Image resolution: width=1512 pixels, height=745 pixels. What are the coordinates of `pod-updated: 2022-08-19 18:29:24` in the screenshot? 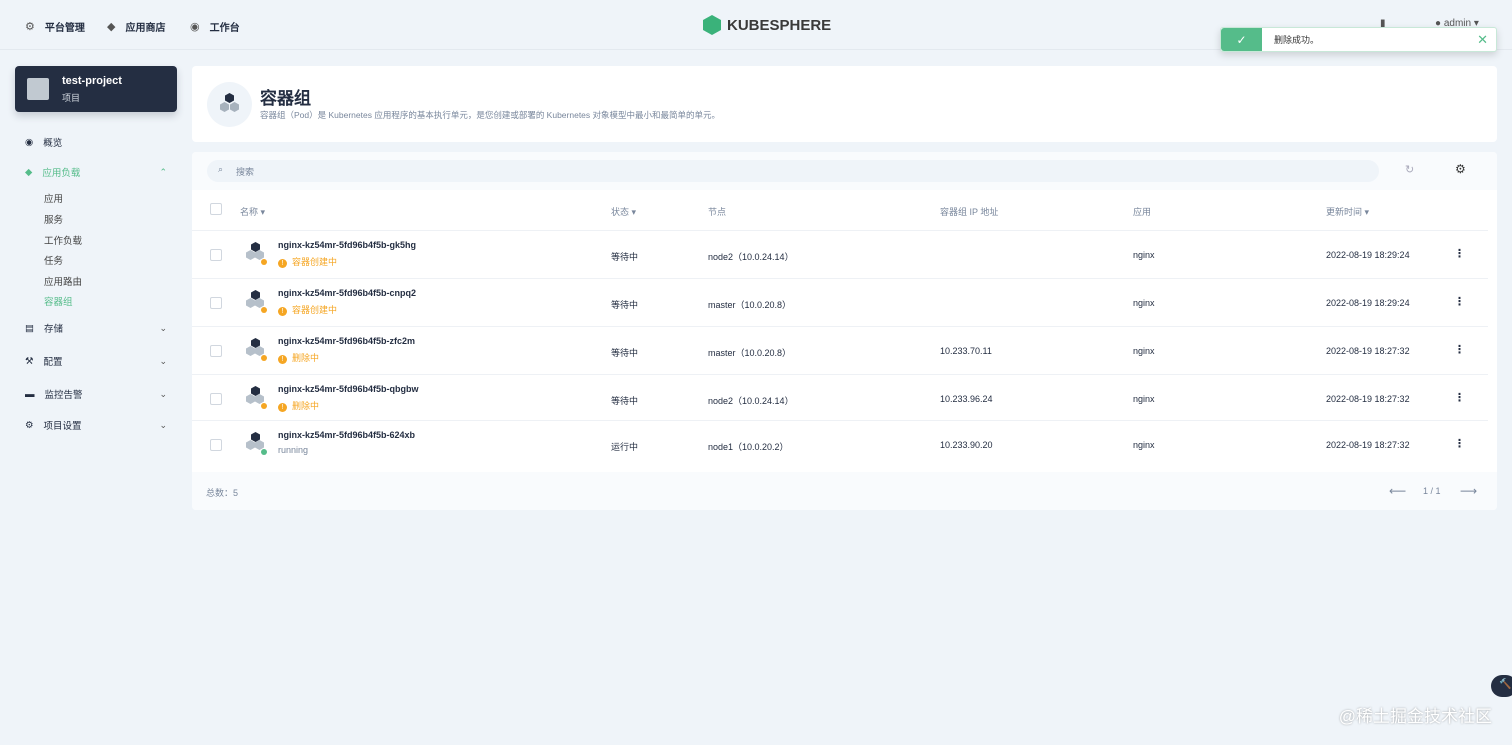 It's located at (1368, 255).